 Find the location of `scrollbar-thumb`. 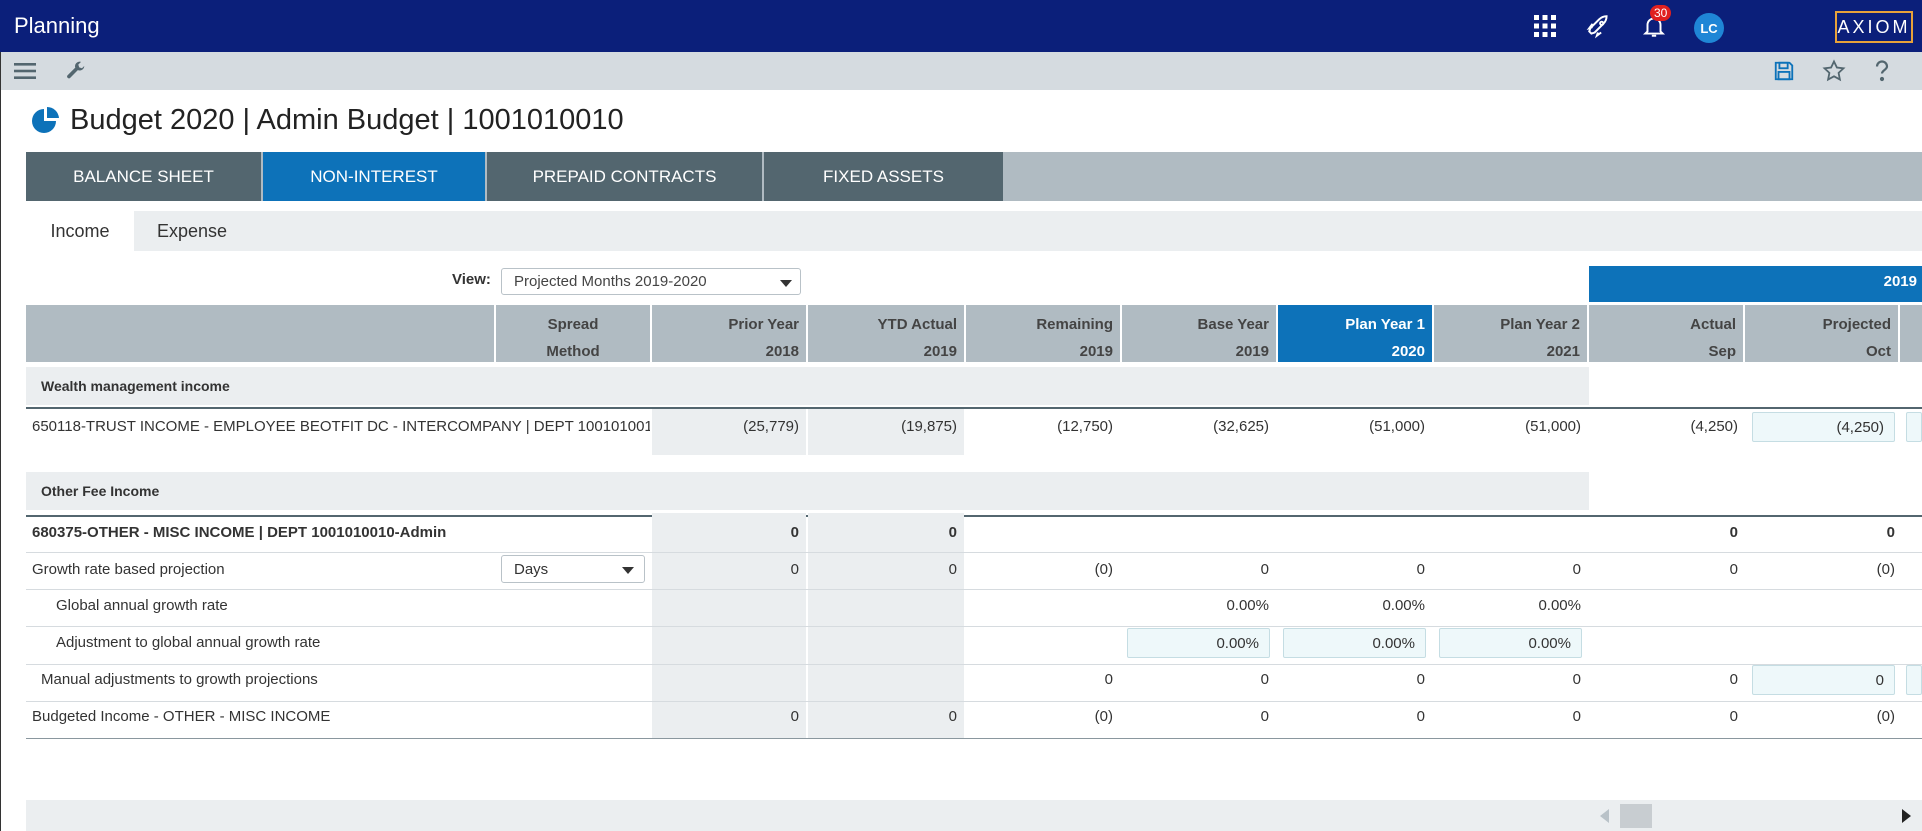

scrollbar-thumb is located at coordinates (1636, 816).